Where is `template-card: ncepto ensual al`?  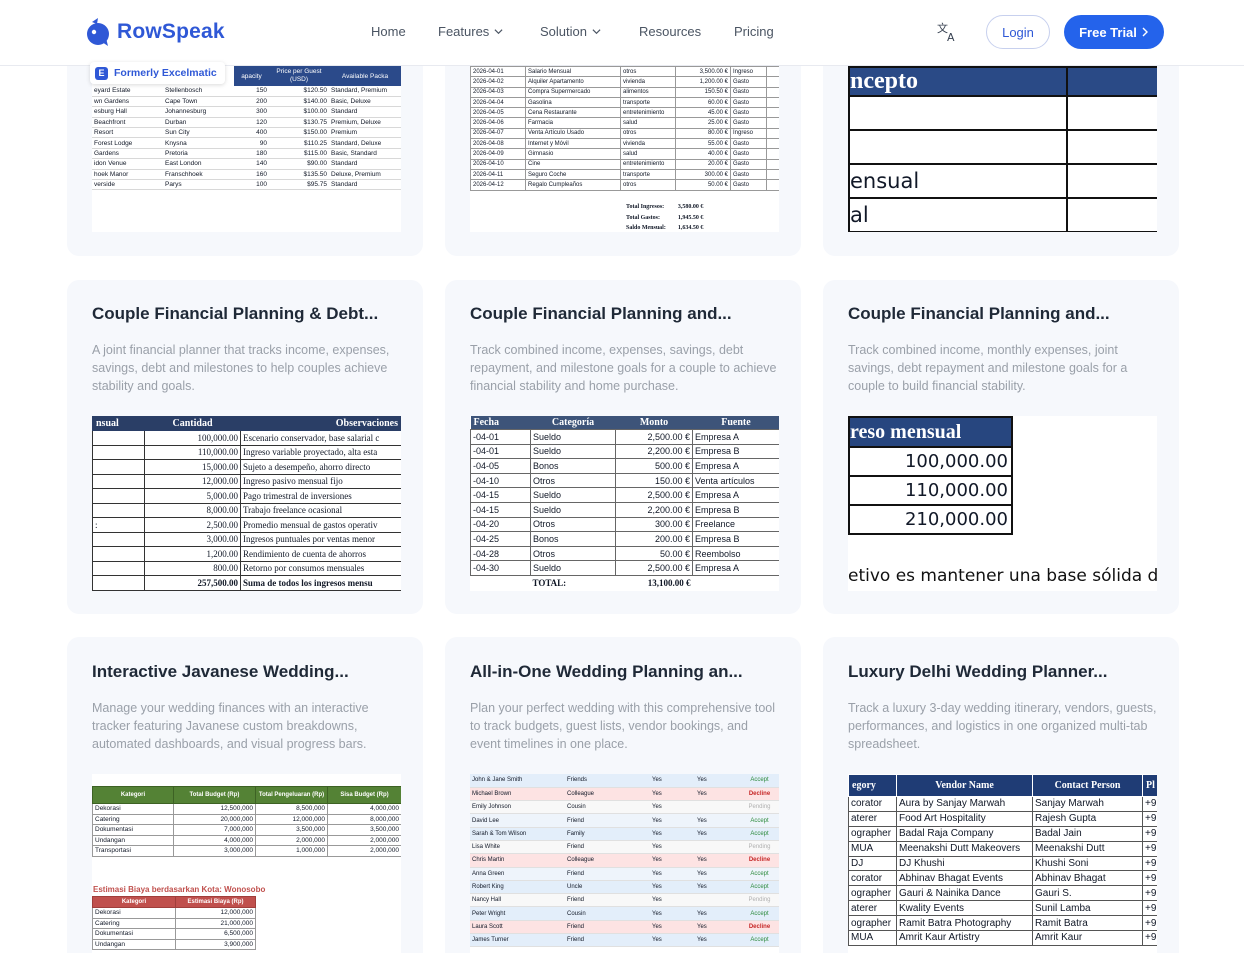 template-card: ncepto ensual al is located at coordinates (1001, 143).